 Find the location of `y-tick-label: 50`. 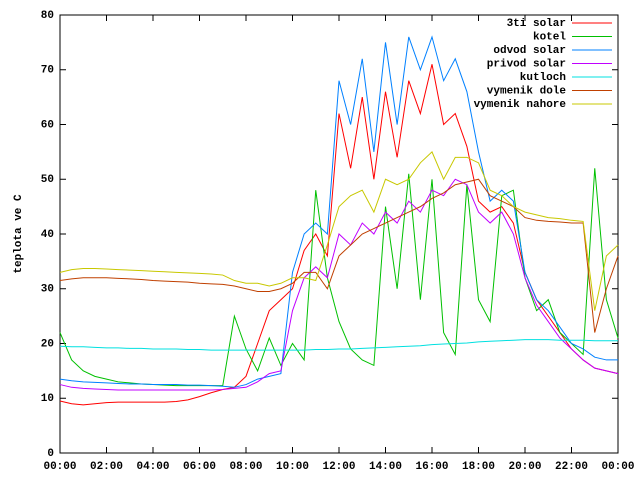

y-tick-label: 50 is located at coordinates (47, 180).